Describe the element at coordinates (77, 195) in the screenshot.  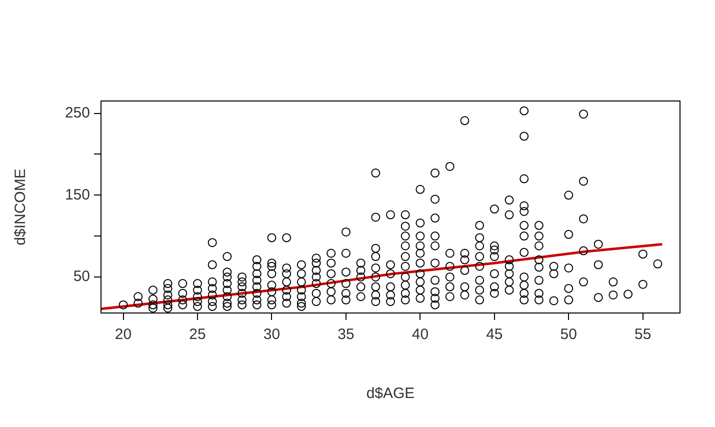
I see `y-tick-label: 150` at that location.